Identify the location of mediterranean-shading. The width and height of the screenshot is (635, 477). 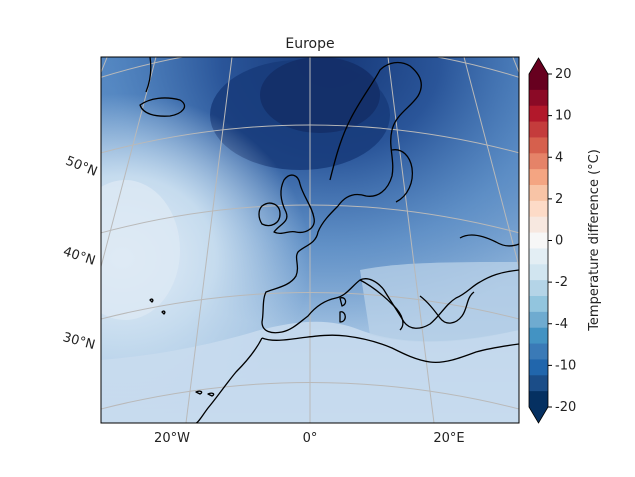
(439, 302).